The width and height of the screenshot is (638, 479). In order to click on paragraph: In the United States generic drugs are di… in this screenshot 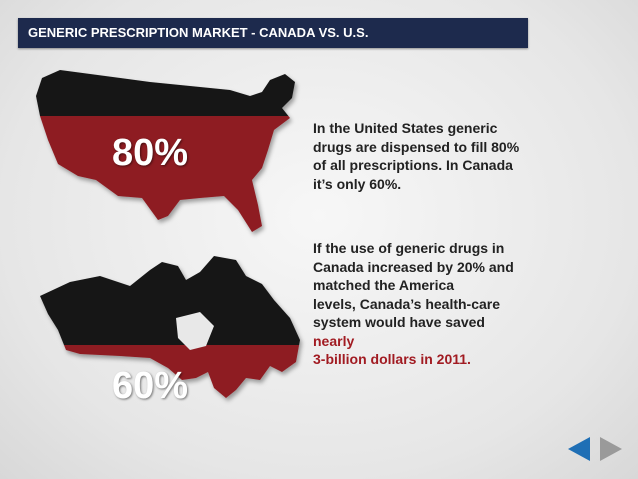, I will do `click(416, 156)`.